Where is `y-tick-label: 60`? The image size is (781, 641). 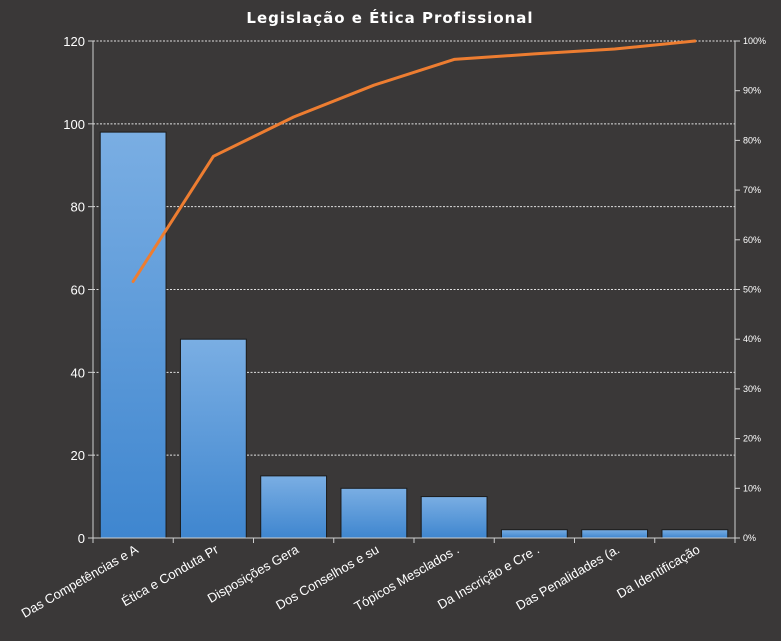
y-tick-label: 60 is located at coordinates (78, 290).